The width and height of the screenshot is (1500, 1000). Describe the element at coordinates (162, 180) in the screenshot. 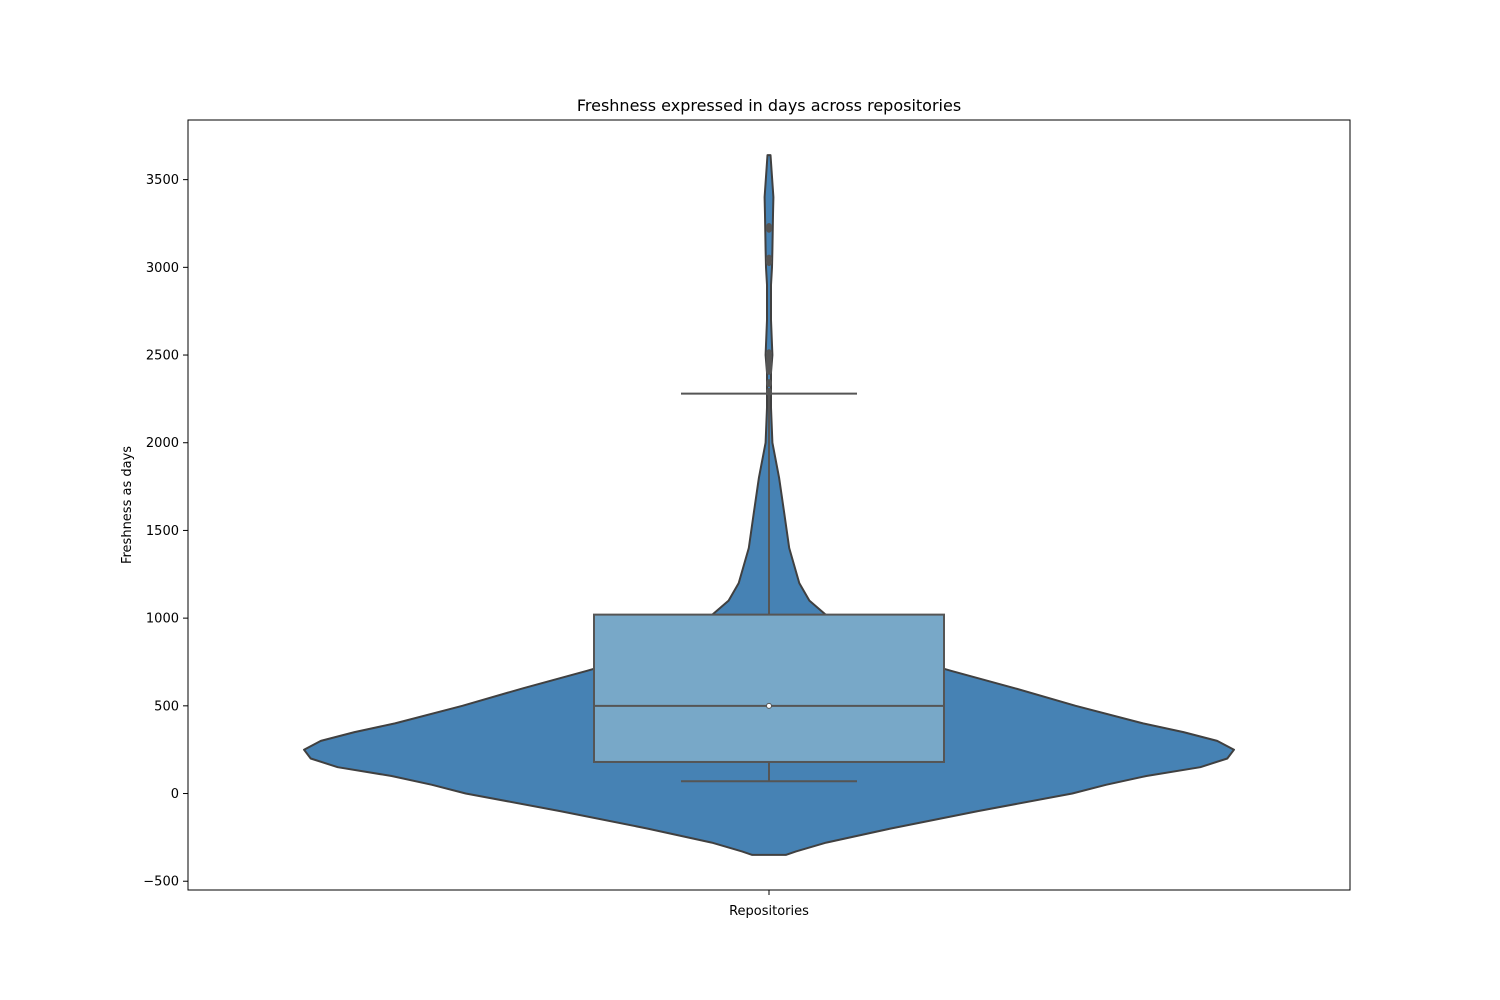

I see `y-tick-label: 3500` at that location.